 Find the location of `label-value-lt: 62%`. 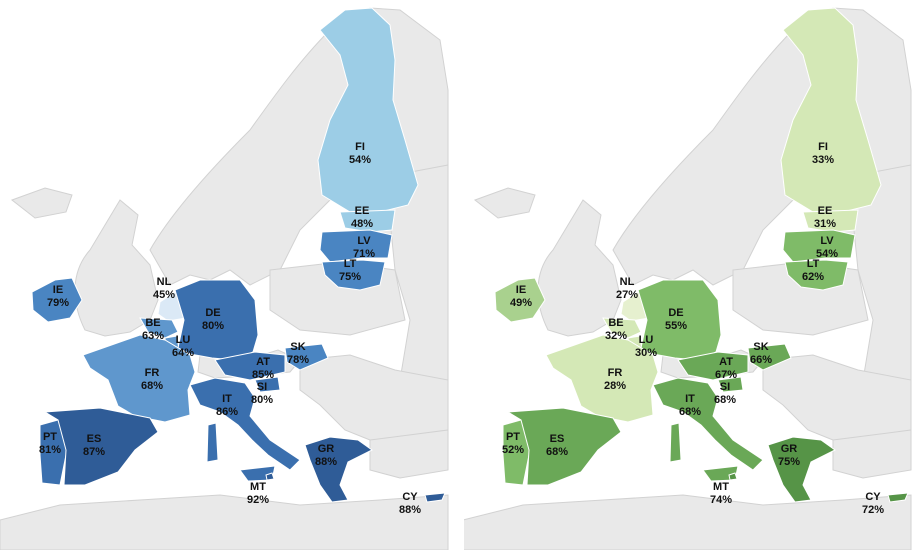

label-value-lt: 62% is located at coordinates (813, 277).